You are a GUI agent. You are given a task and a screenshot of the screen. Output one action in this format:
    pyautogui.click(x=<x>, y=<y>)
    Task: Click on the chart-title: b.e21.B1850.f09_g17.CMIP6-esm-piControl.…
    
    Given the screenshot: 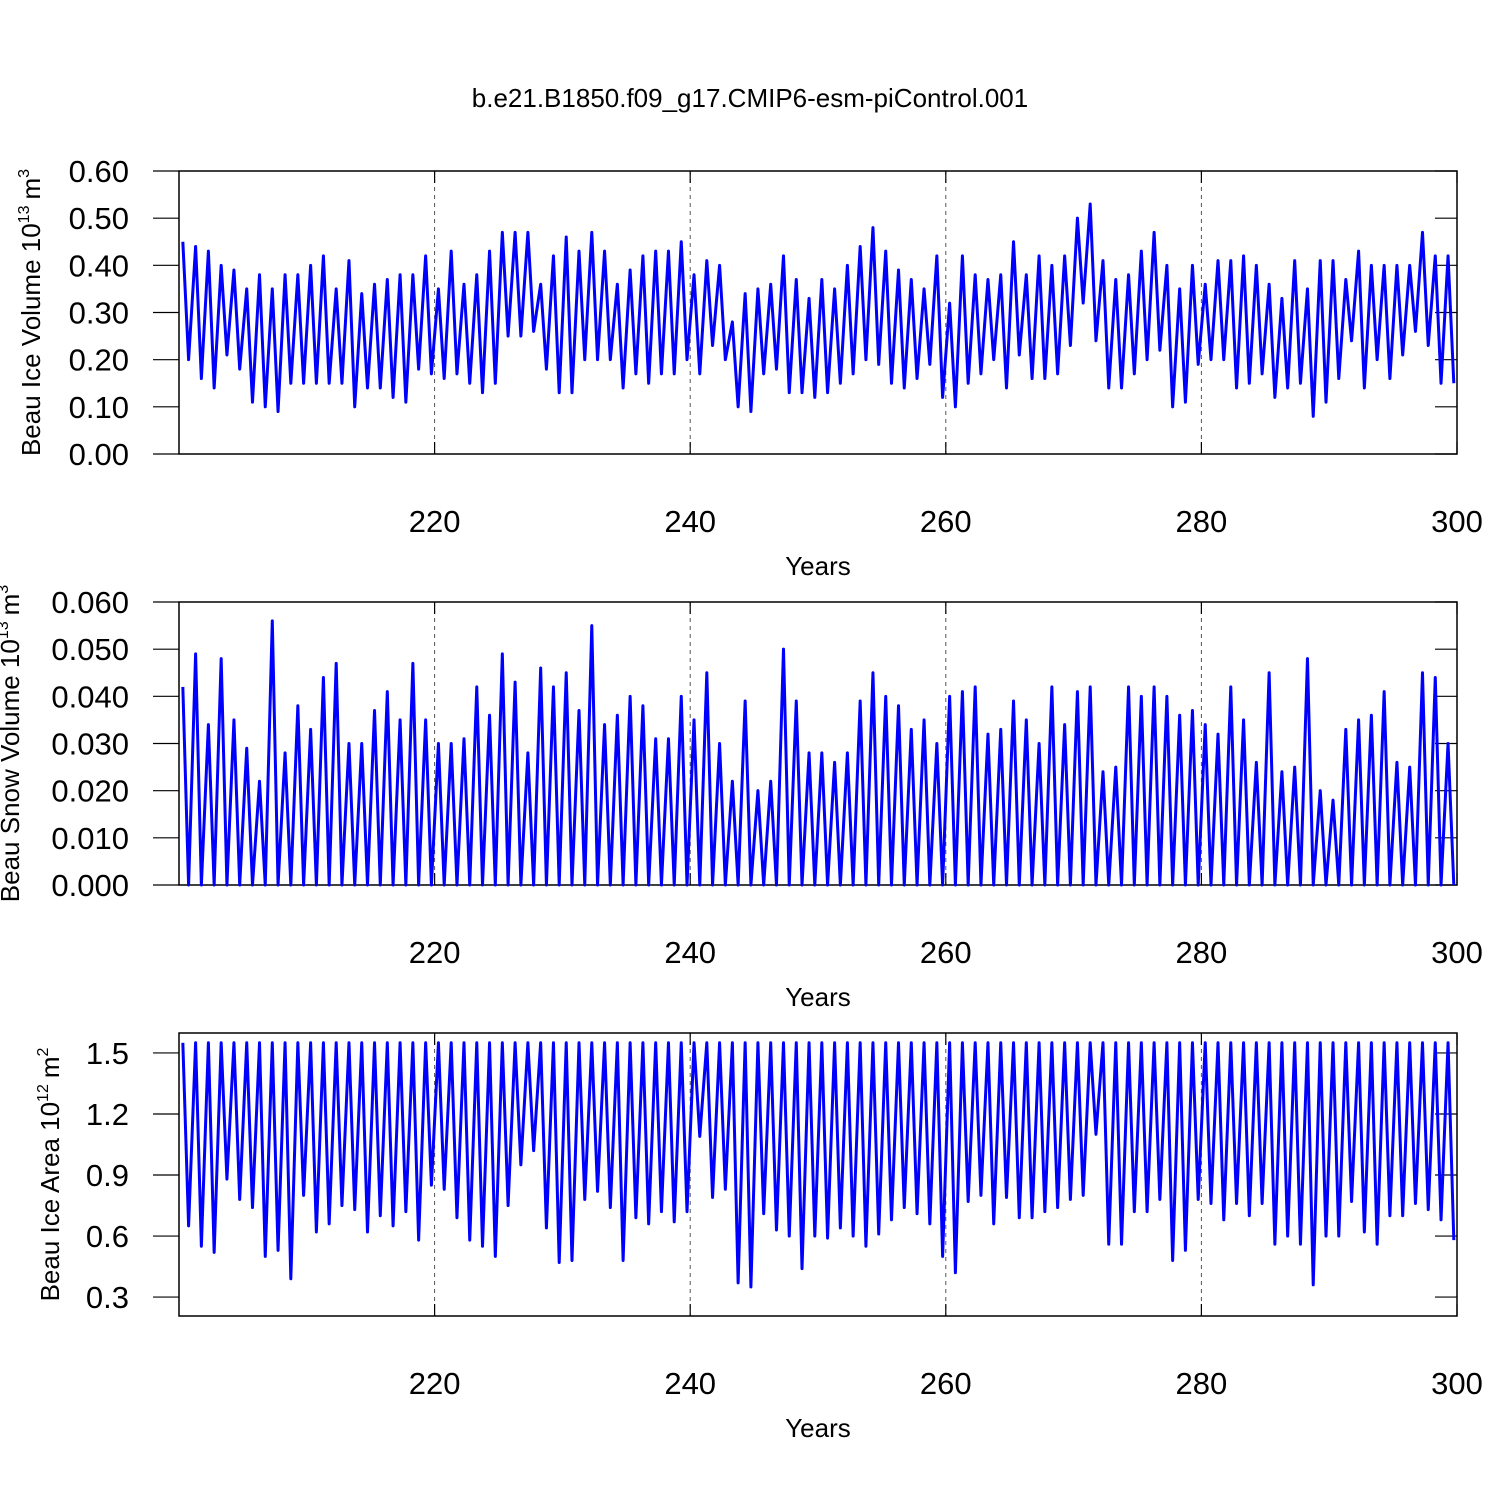 What is the action you would take?
    pyautogui.click(x=750, y=98)
    